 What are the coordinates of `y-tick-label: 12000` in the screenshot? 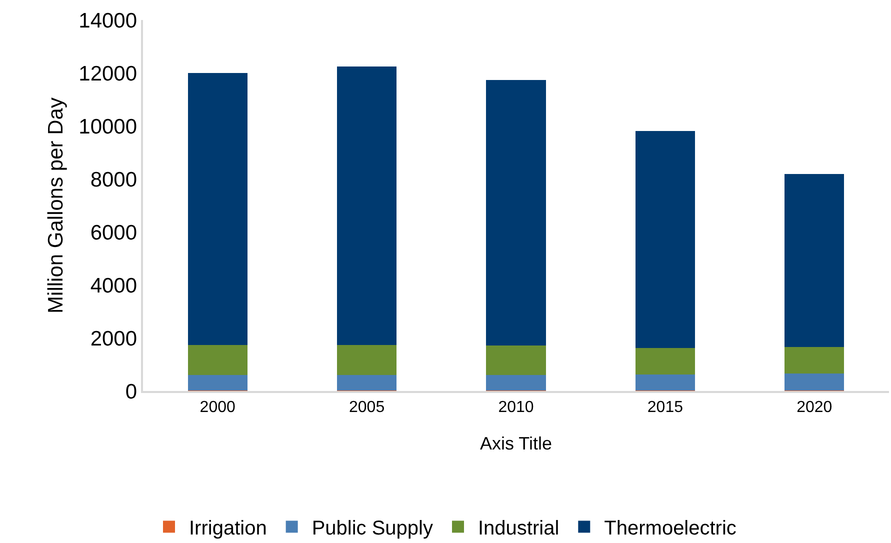 It's located at (108, 74).